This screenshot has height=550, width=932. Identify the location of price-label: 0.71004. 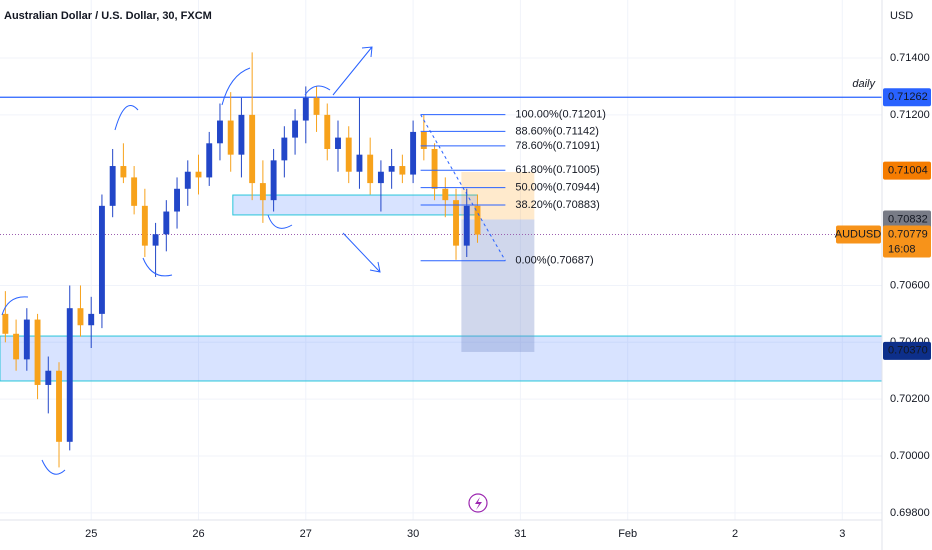
(908, 170).